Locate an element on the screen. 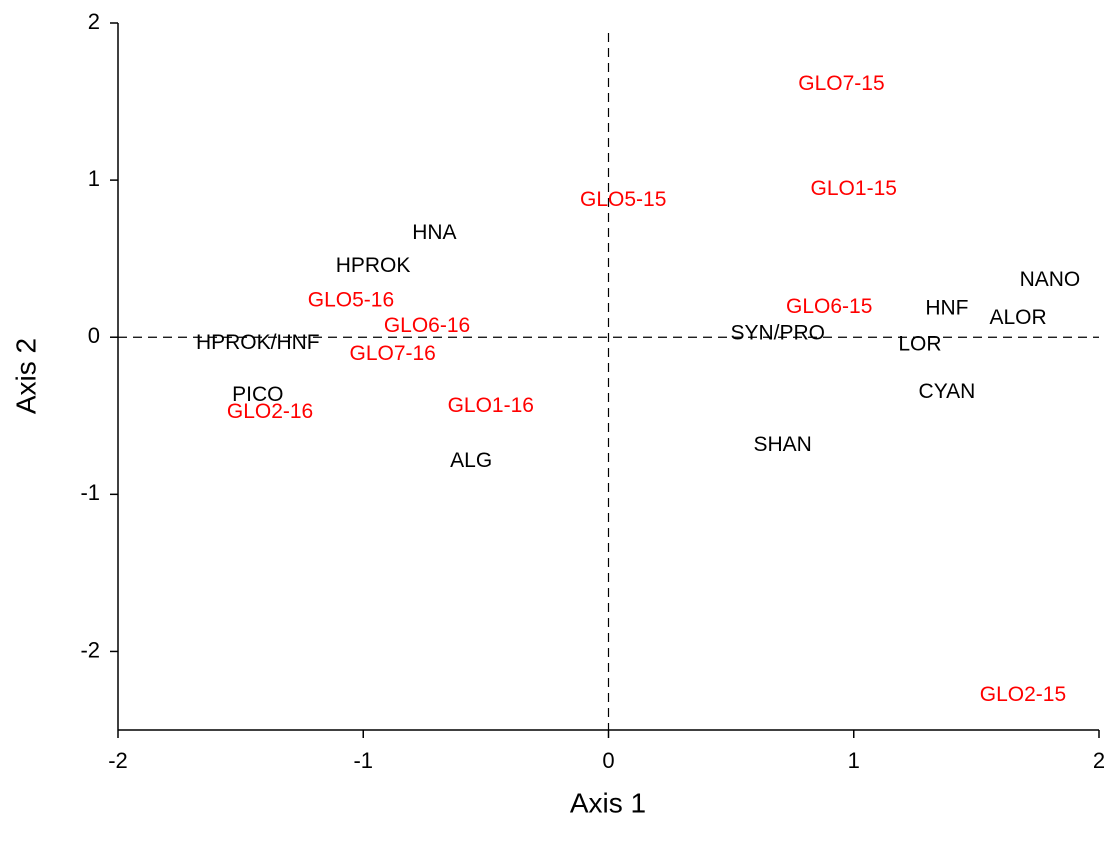 The image size is (1111, 843). y-tick-label: 2 is located at coordinates (94, 21).